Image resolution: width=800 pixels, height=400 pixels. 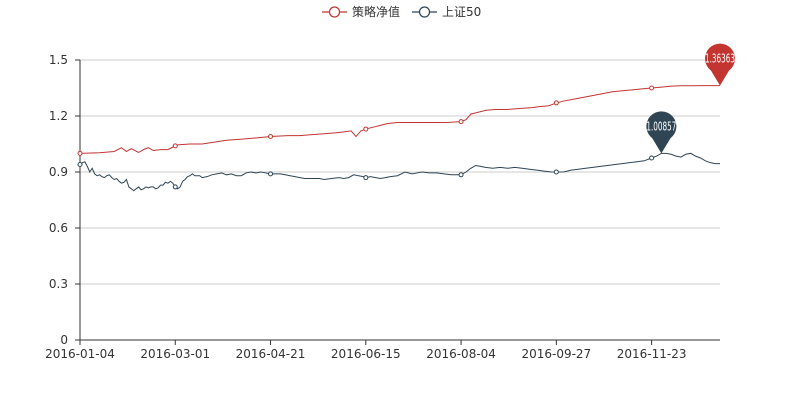 What do you see at coordinates (175, 354) in the screenshot?
I see `x-tick-label: 2016-03-01` at bounding box center [175, 354].